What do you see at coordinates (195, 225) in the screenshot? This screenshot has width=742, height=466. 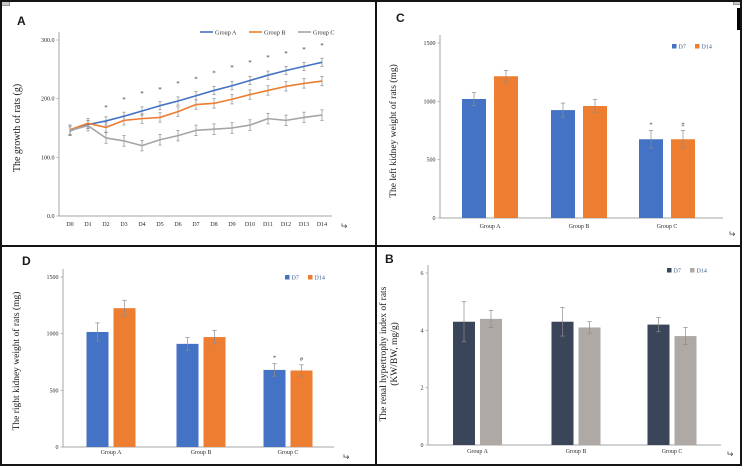 I see `x-tick-label: D7` at bounding box center [195, 225].